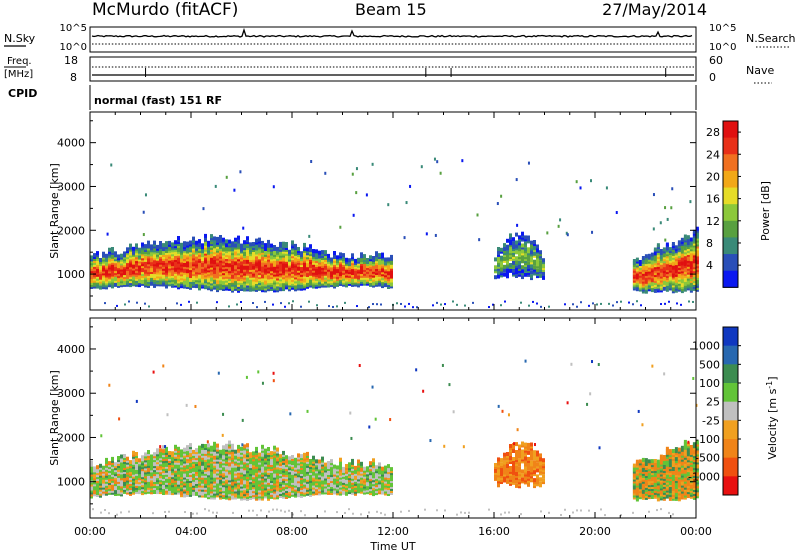 Image resolution: width=800 pixels, height=554 pixels. Describe the element at coordinates (713, 154) in the screenshot. I see `colorbar-tick-label: 24` at that location.